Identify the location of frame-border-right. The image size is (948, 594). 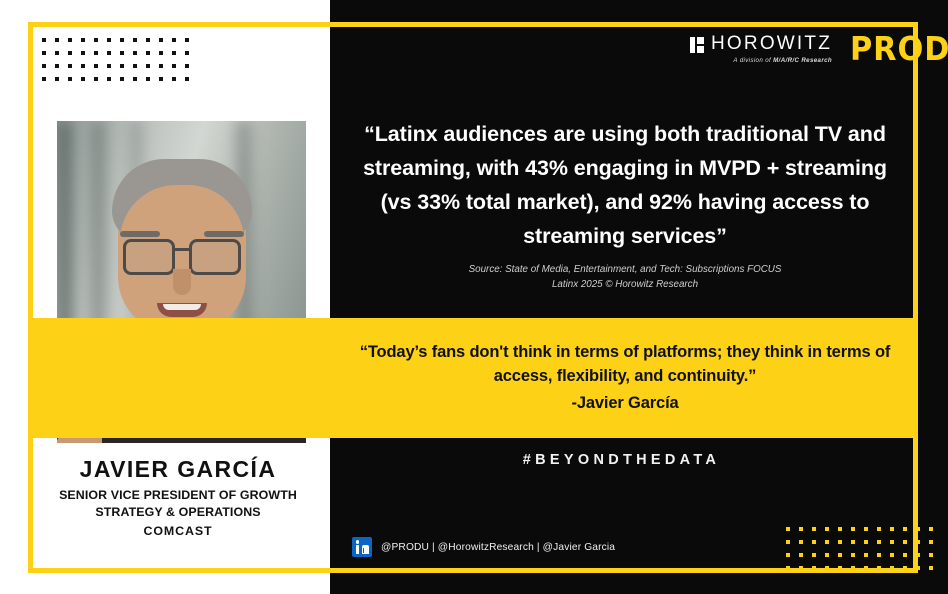
(915, 297).